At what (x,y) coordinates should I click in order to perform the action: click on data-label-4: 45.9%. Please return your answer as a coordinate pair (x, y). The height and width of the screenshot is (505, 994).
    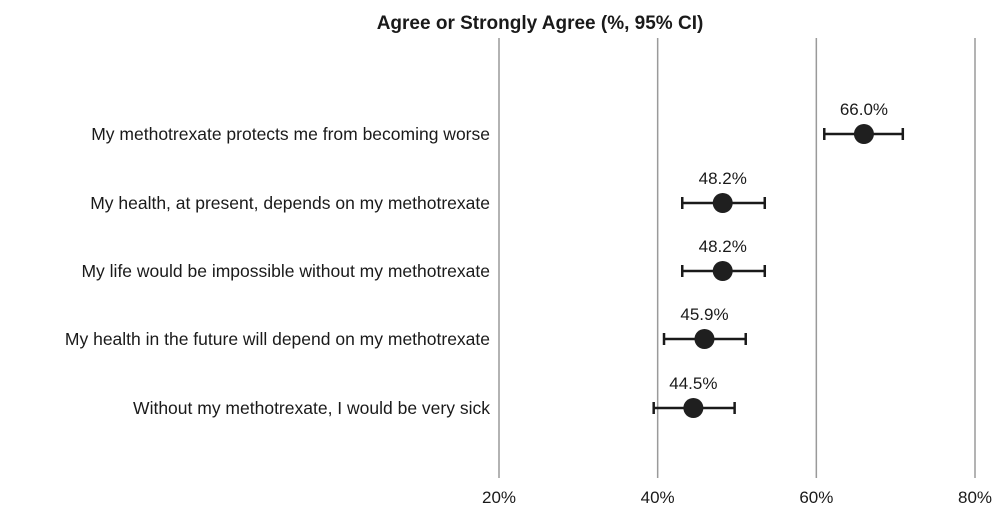
    Looking at the image, I should click on (704, 314).